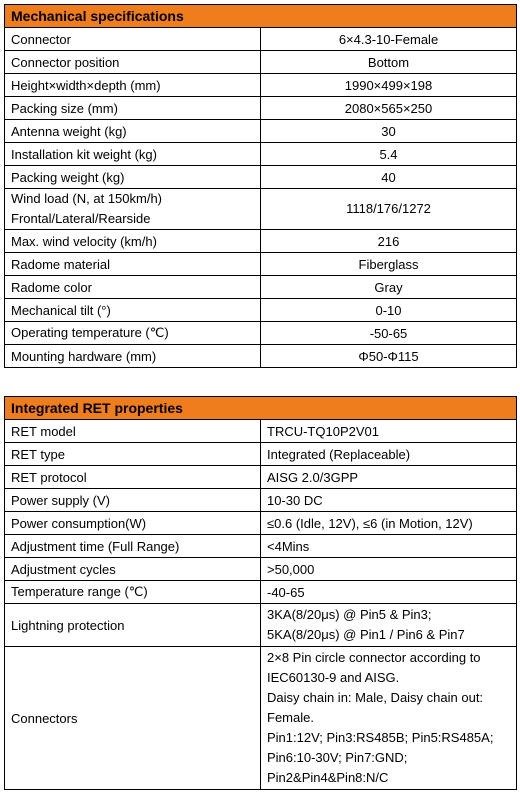 This screenshot has width=520, height=792. What do you see at coordinates (388, 131) in the screenshot?
I see `spec-value: 30` at bounding box center [388, 131].